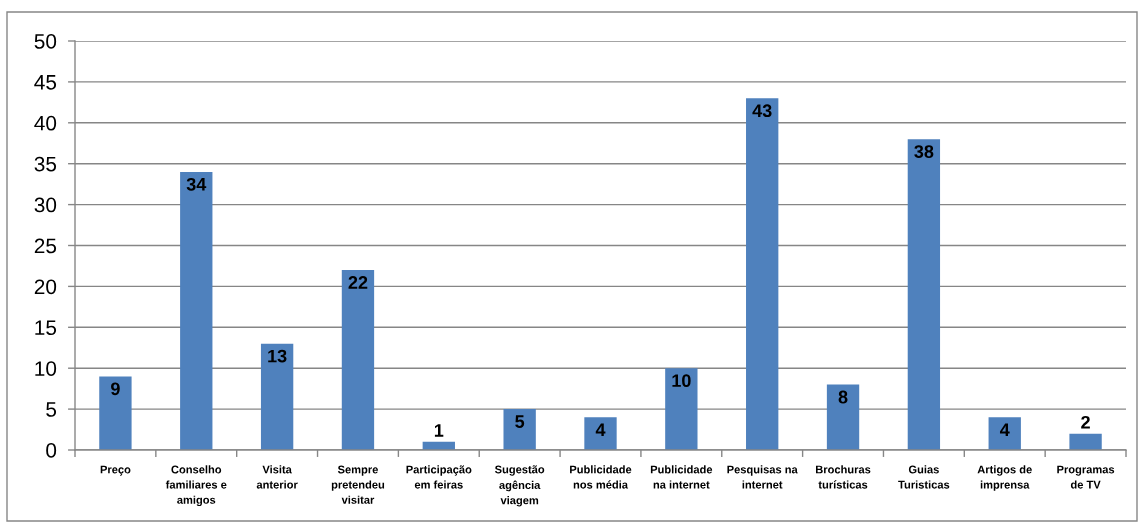 The image size is (1142, 525). Describe the element at coordinates (45, 82) in the screenshot. I see `y-tick-label: 45` at that location.